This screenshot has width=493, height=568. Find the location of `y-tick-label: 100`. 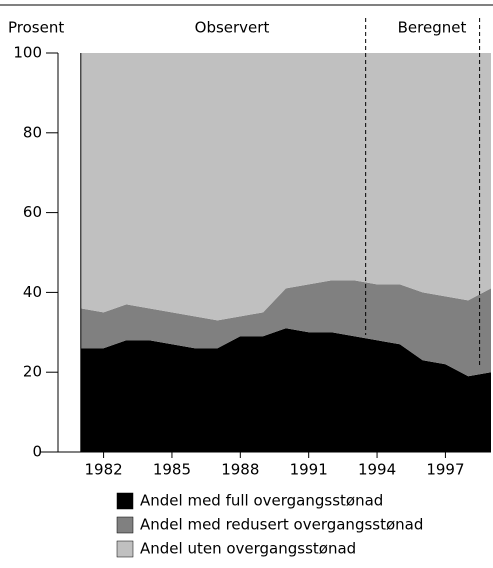

y-tick-label: 100 is located at coordinates (27, 53).